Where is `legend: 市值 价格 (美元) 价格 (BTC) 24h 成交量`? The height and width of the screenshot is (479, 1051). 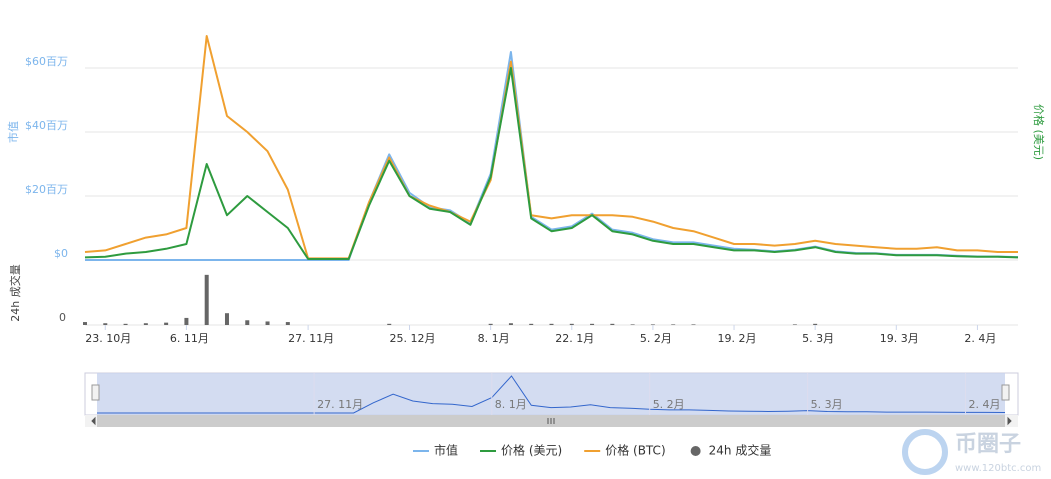
legend: 市值 价格 (美元) 价格 (BTC) 24h 成交量 is located at coordinates (592, 450).